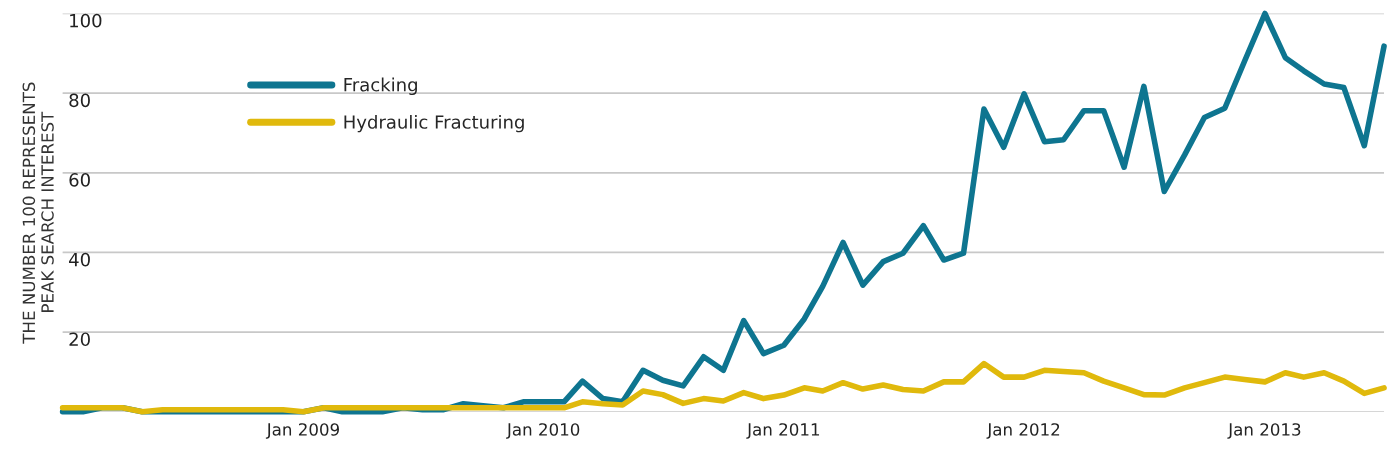 The height and width of the screenshot is (450, 1391). What do you see at coordinates (86, 20) in the screenshot?
I see `y-tick-label: 100` at bounding box center [86, 20].